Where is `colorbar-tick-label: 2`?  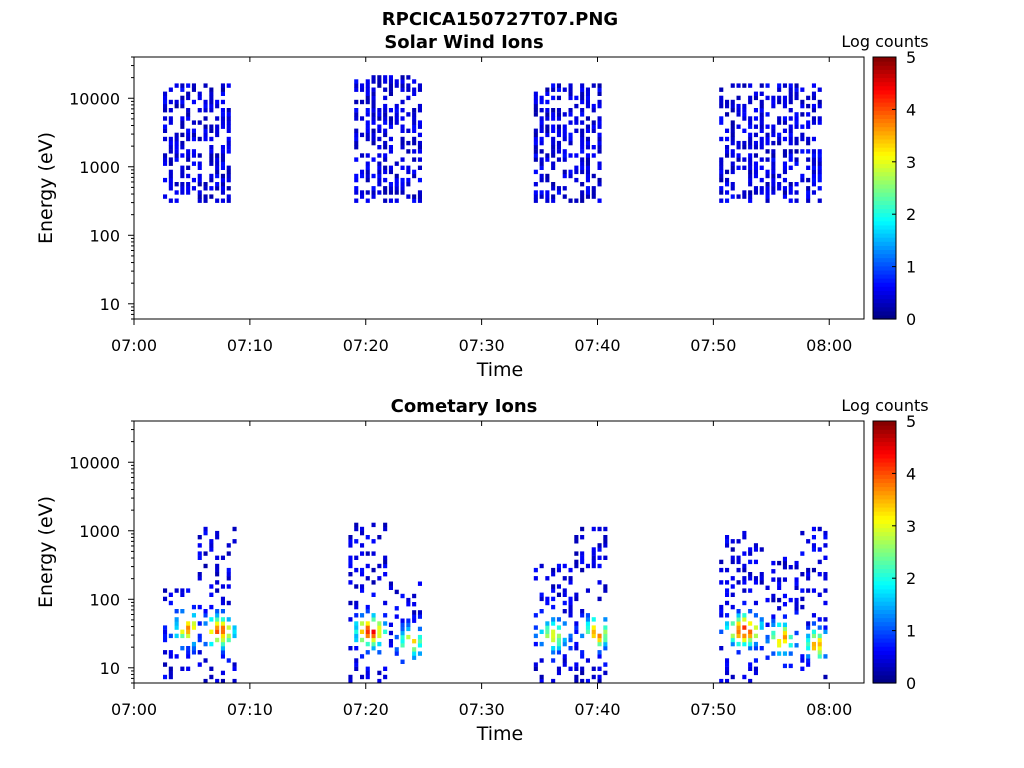 colorbar-tick-label: 2 is located at coordinates (911, 214).